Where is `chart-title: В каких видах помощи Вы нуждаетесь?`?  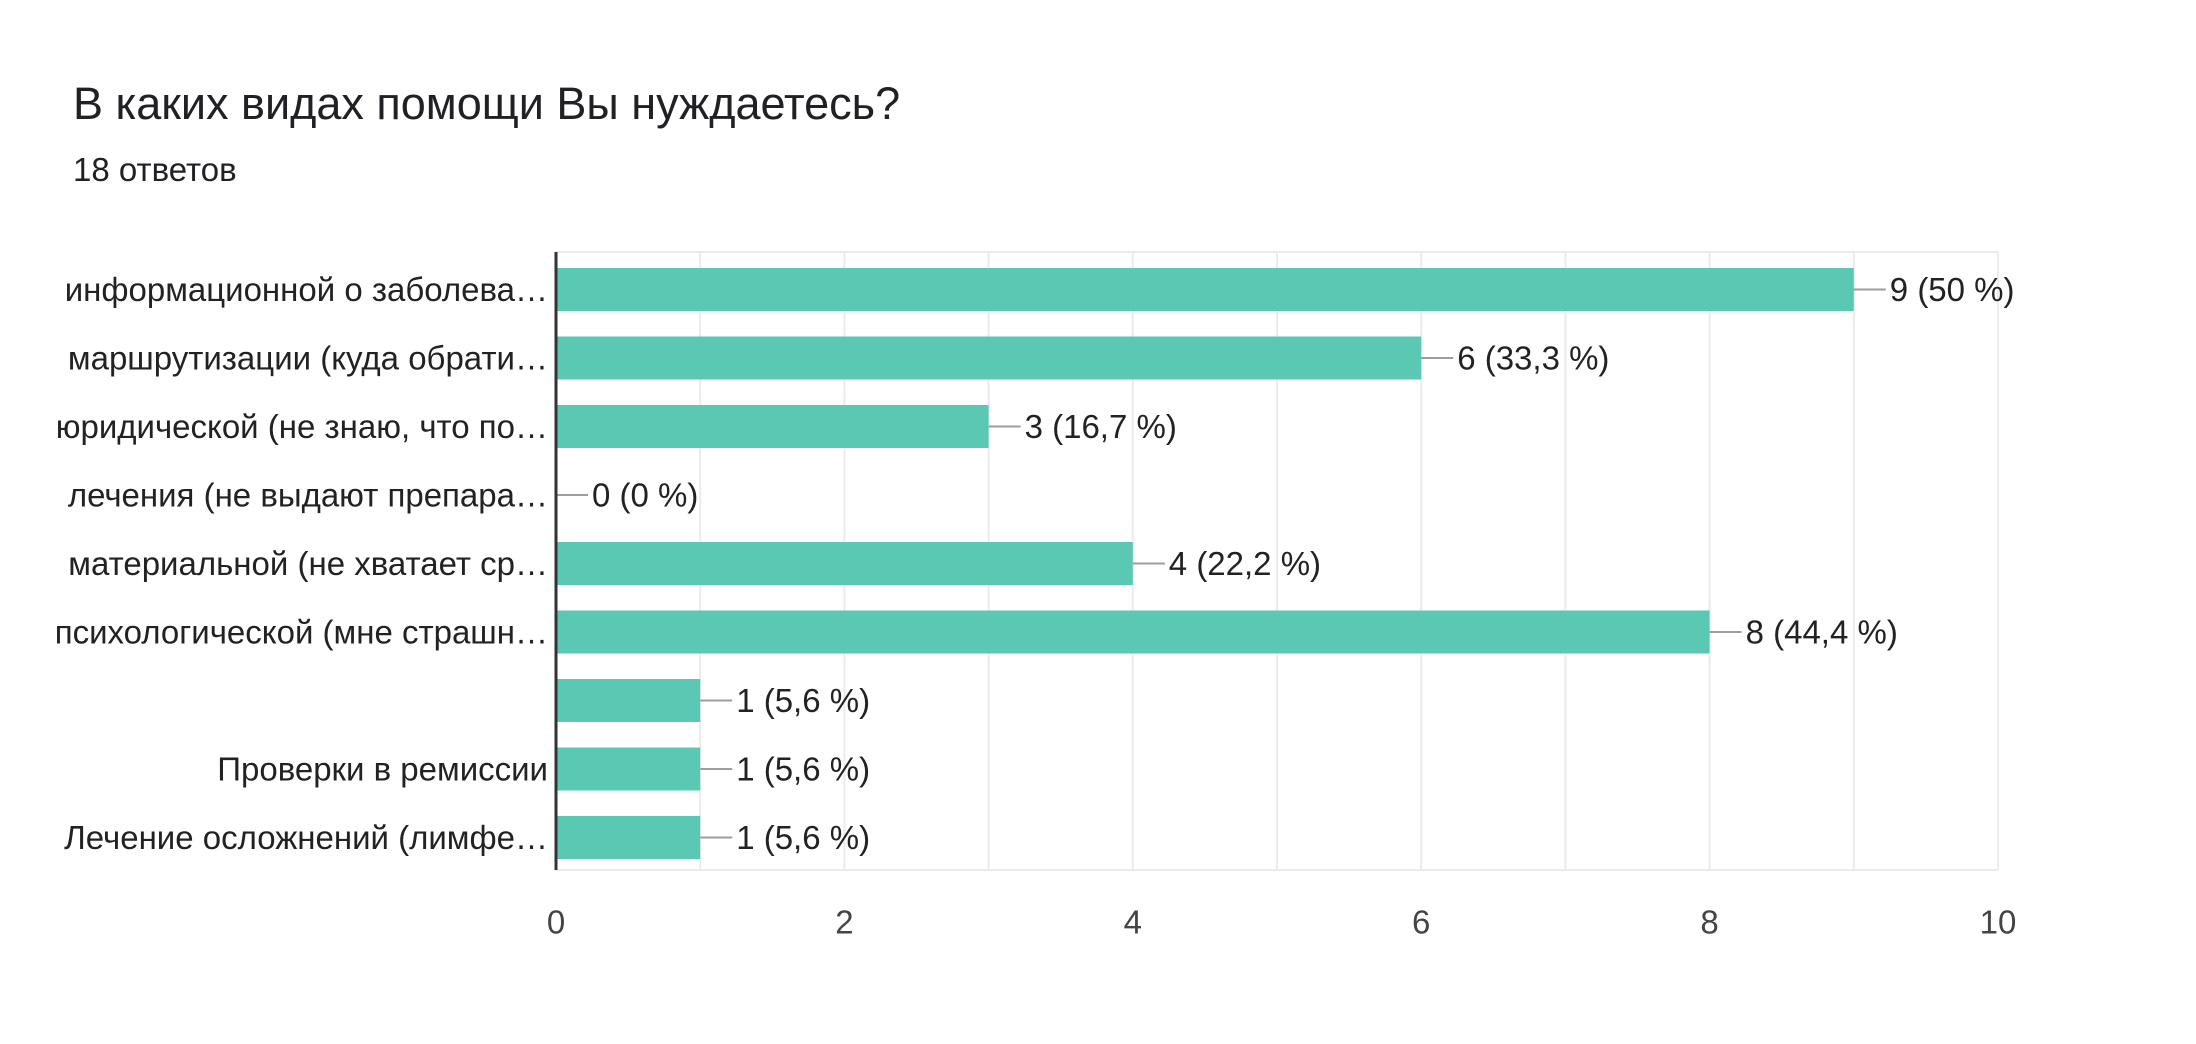 chart-title: В каких видах помощи Вы нуждаетесь? is located at coordinates (487, 103).